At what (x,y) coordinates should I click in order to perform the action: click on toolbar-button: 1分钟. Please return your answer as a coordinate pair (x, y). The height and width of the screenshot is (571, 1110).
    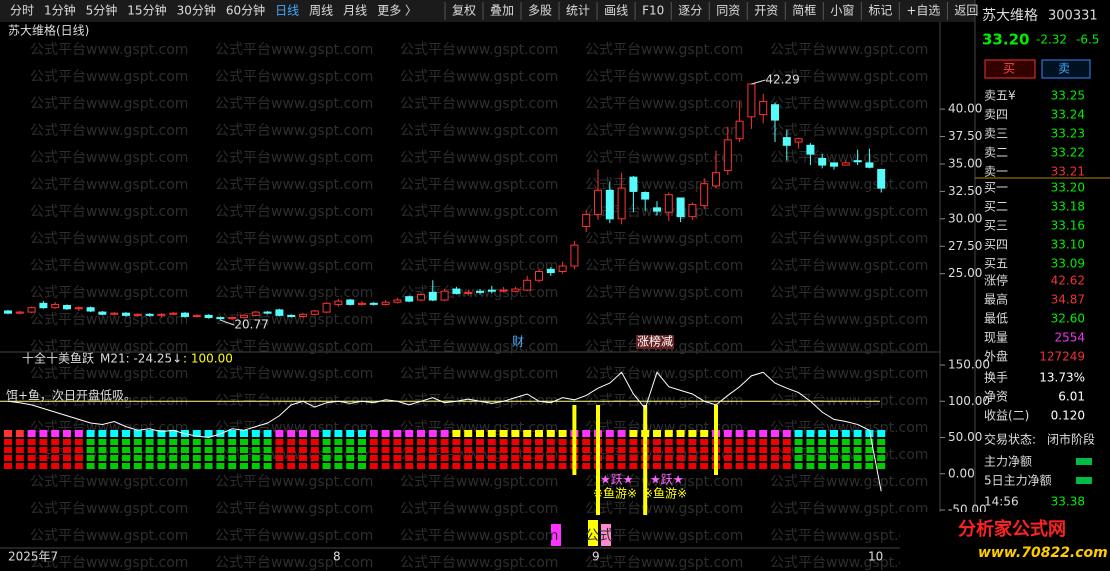
    Looking at the image, I should click on (60, 10).